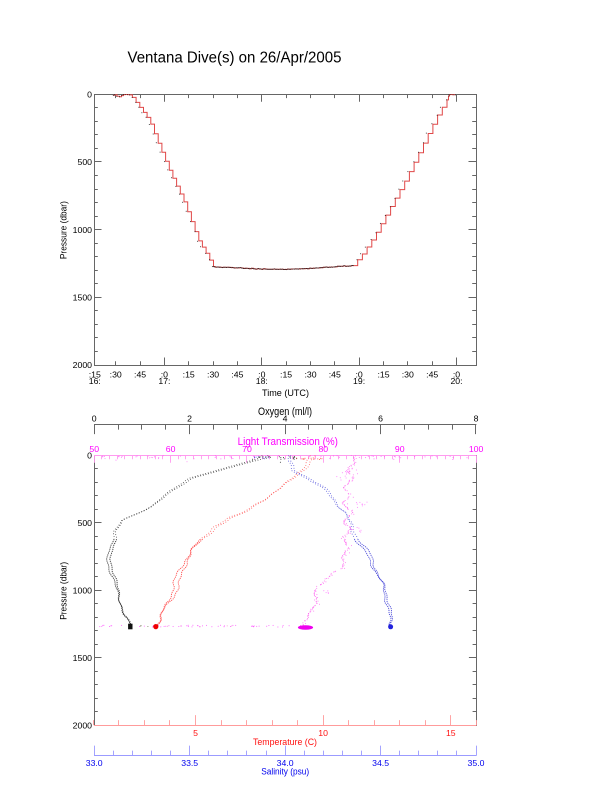  I want to click on svg-text: 35.0, so click(476, 763).